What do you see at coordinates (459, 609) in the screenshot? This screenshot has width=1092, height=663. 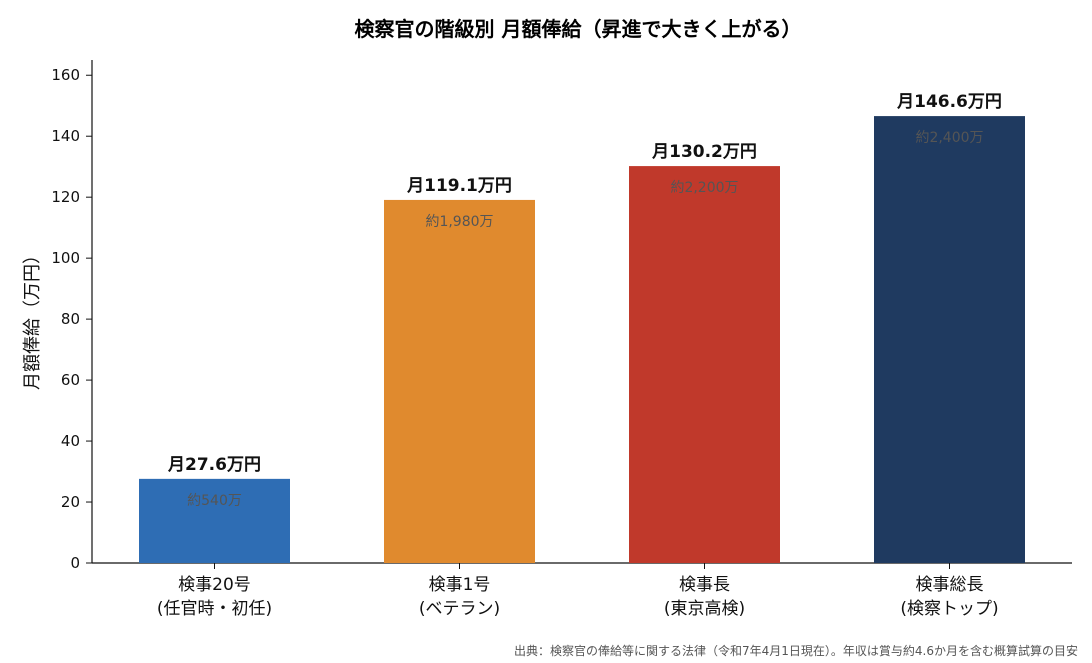 I see `x-tick-sublabel: (ベテラン)` at bounding box center [459, 609].